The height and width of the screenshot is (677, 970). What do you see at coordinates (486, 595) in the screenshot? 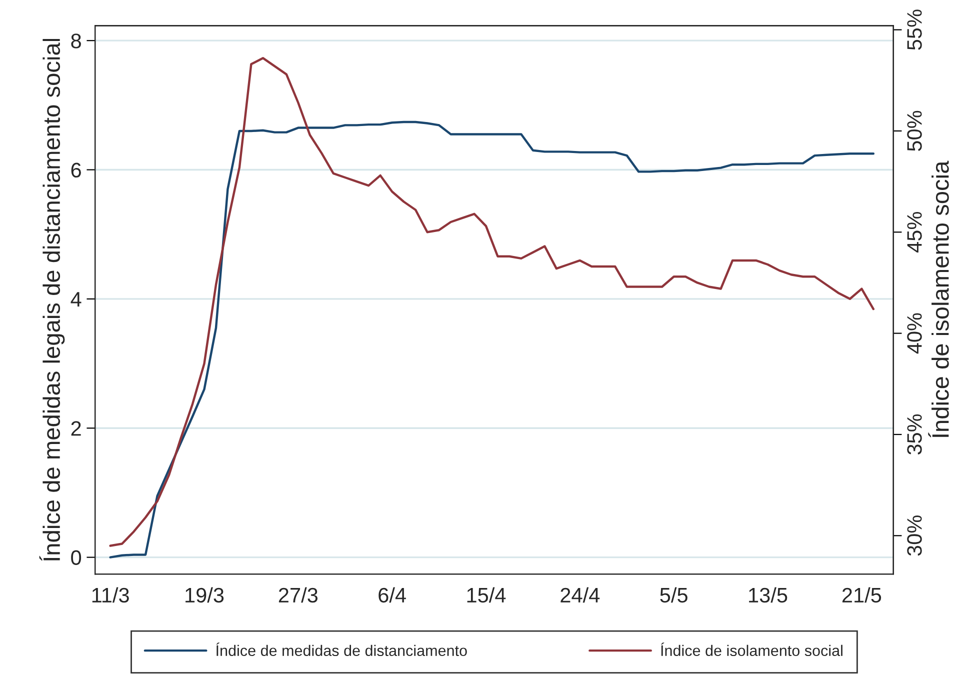
I see `x-tick-label: 15/4` at bounding box center [486, 595].